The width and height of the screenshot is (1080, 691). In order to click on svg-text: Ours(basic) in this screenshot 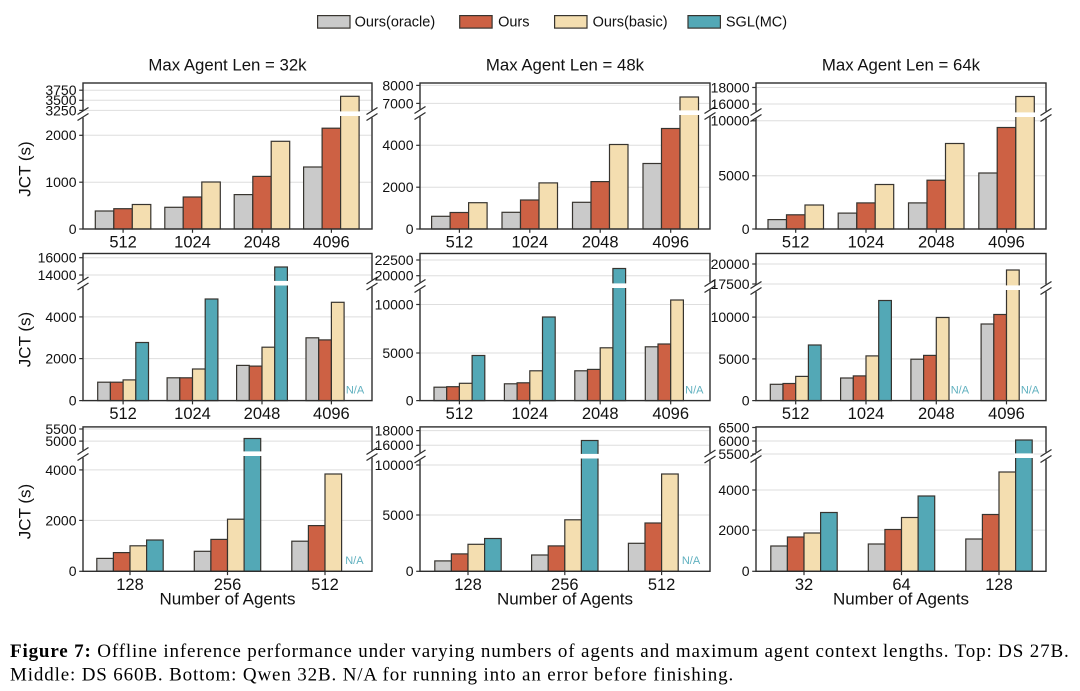, I will do `click(630, 23)`.